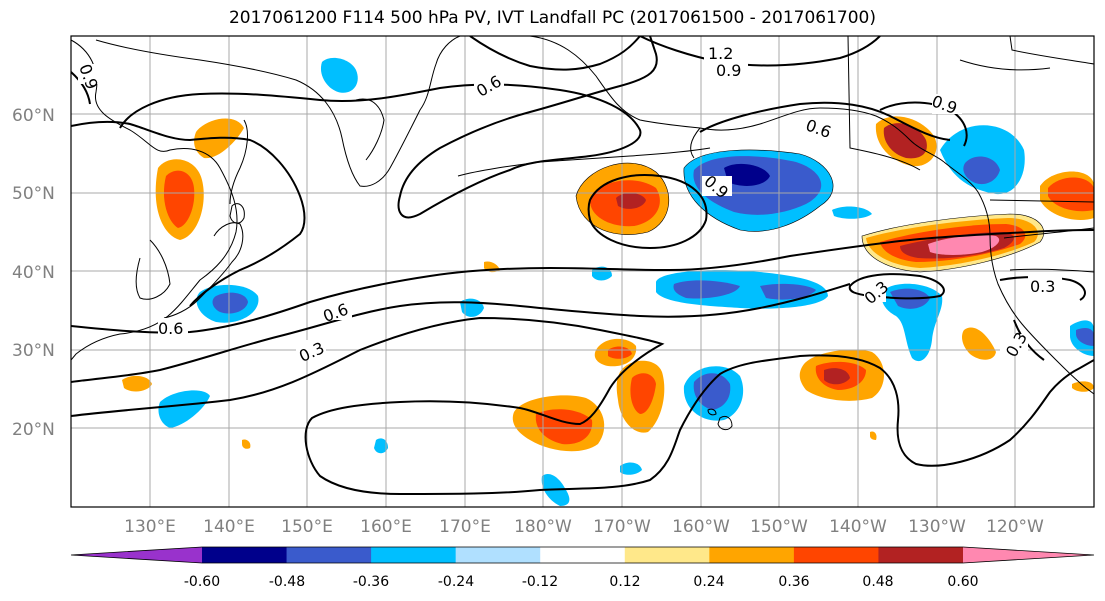 This screenshot has width=1105, height=601. Describe the element at coordinates (858, 527) in the screenshot. I see `lon-label: 140°W` at that location.